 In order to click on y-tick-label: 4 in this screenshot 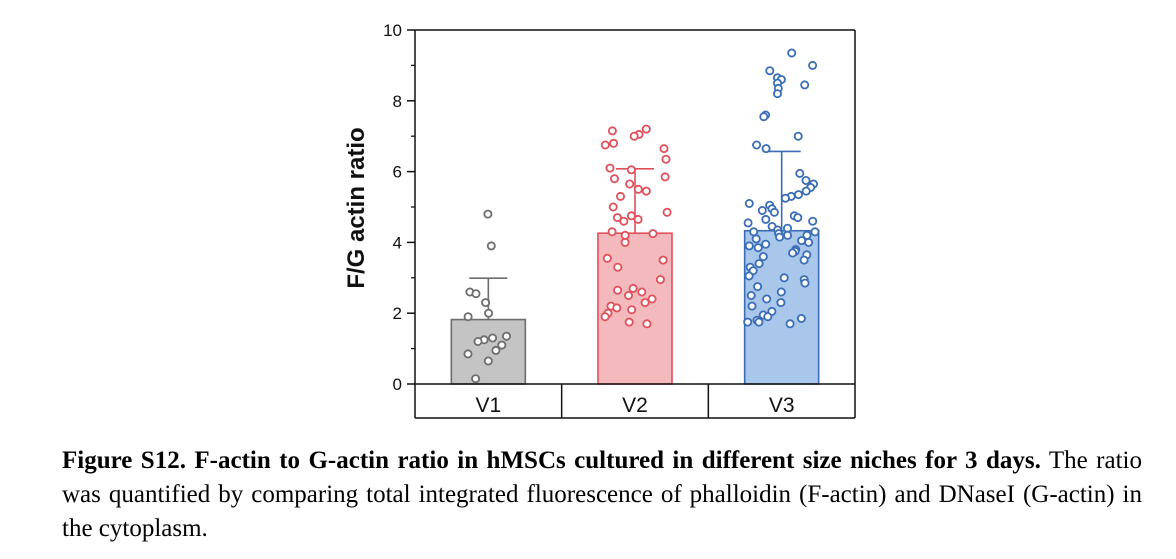, I will do `click(397, 242)`.